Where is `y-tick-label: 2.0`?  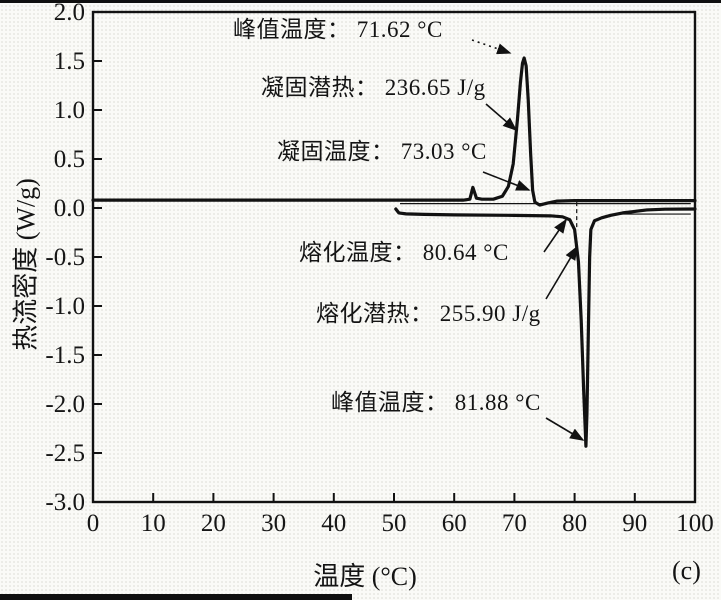 y-tick-label: 2.0 is located at coordinates (69, 13).